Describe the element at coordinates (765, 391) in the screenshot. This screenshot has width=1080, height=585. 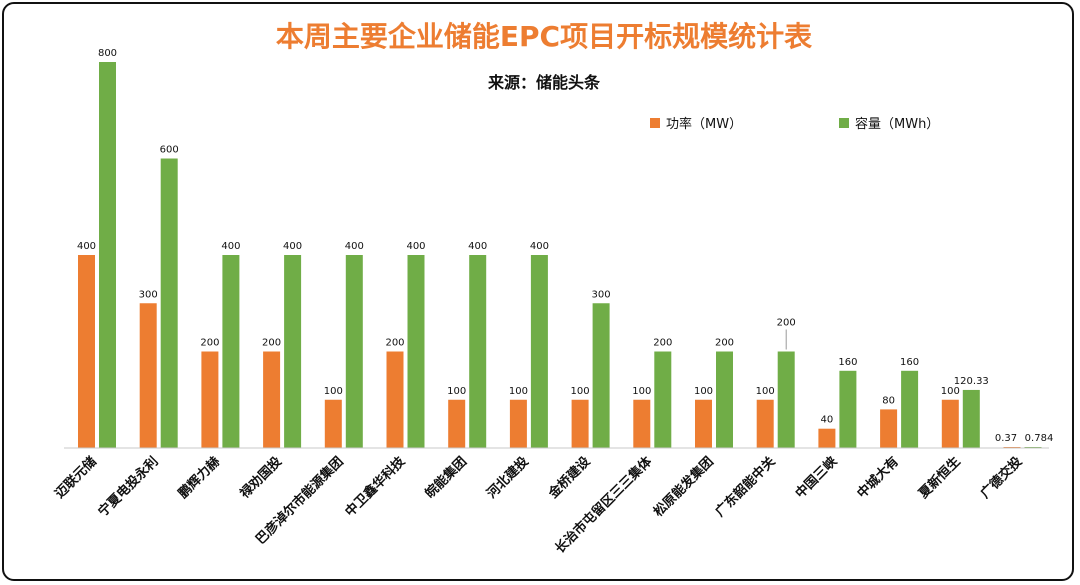
I see `power-label-11: 100` at that location.